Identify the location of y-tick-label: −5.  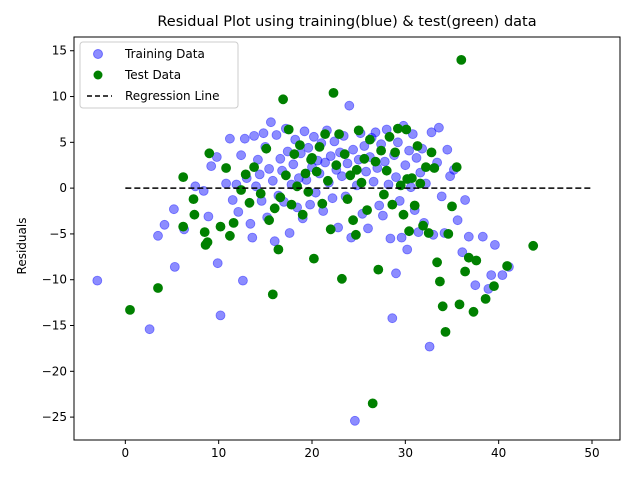
(58, 234).